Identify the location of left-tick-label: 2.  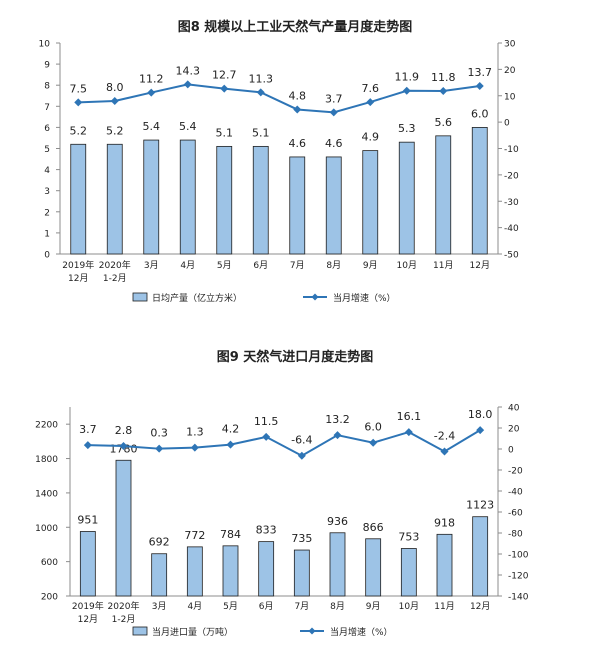
(47, 213).